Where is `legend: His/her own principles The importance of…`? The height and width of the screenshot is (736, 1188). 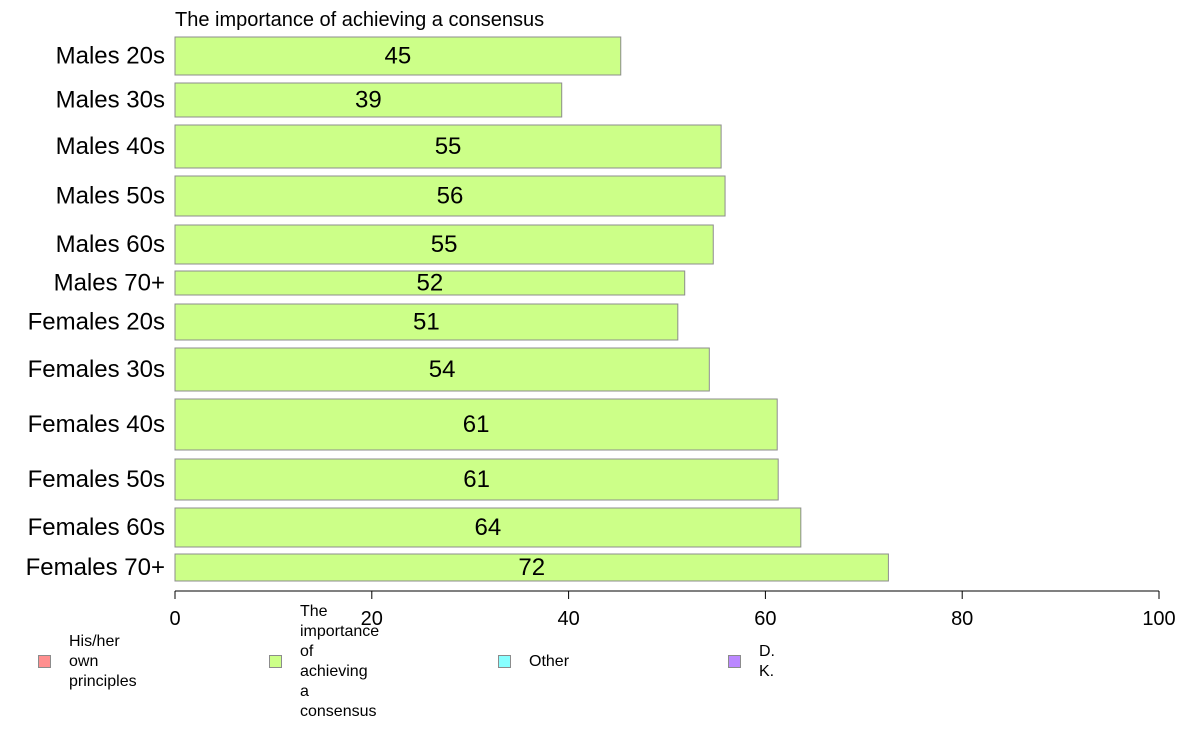 legend: His/her own principles The importance of… is located at coordinates (588, 661).